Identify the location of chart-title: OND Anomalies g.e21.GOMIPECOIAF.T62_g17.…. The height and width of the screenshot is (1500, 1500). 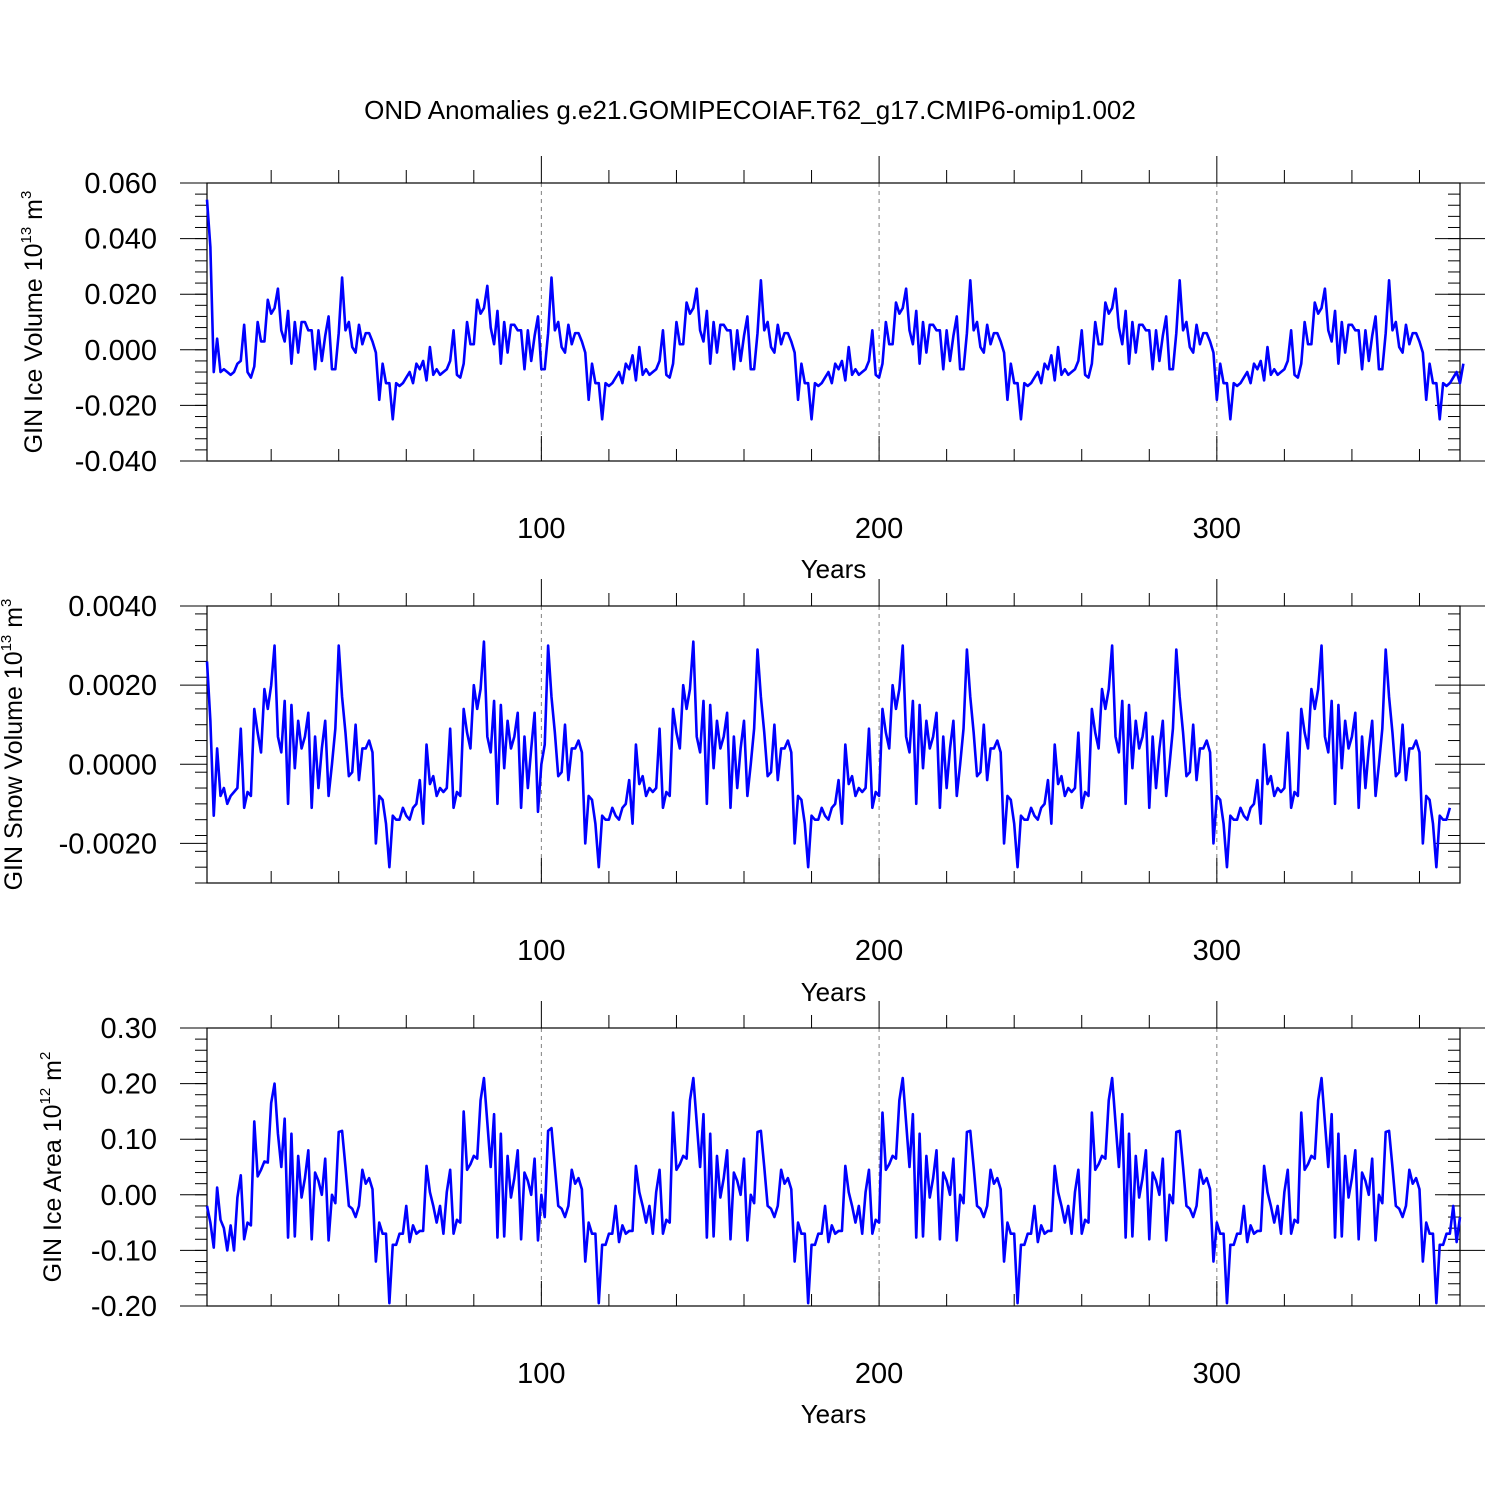
(750, 110).